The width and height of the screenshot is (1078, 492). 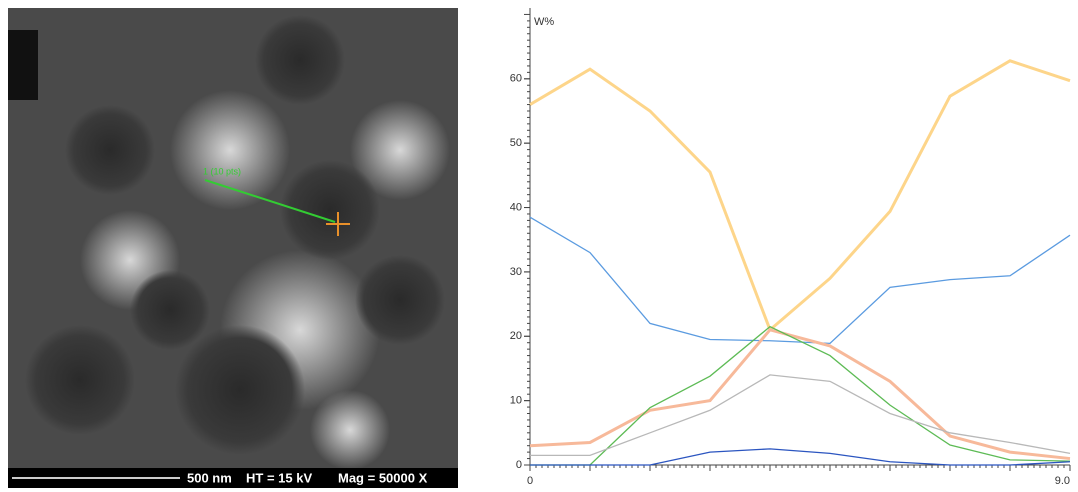 I want to click on y-tick-label: 10, so click(x=516, y=401).